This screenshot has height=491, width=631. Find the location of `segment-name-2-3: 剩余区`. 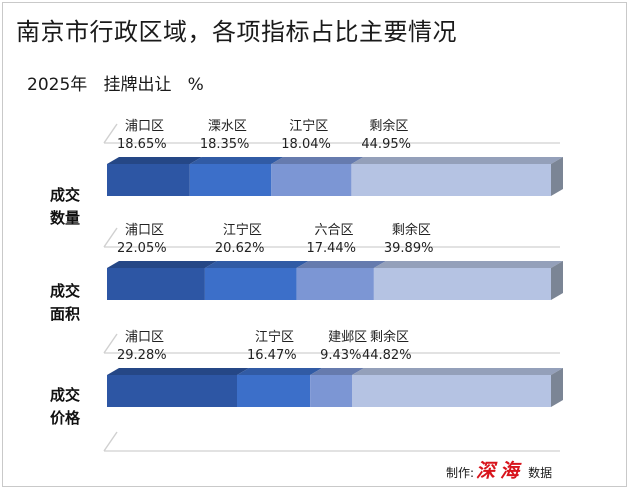

segment-name-2-3: 剩余区 is located at coordinates (389, 337).